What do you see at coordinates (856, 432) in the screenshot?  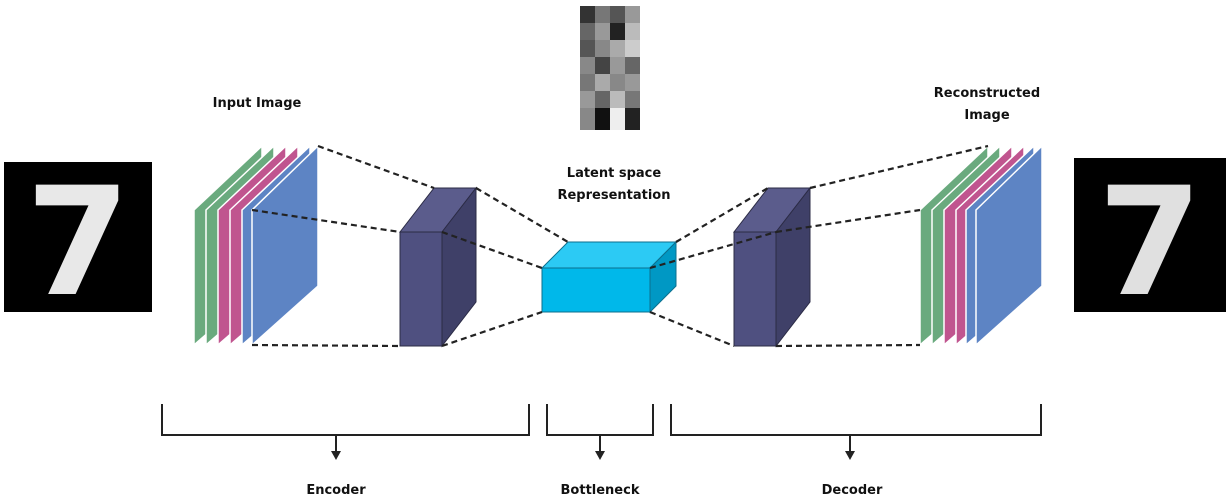 I see `decoder-bracket` at bounding box center [856, 432].